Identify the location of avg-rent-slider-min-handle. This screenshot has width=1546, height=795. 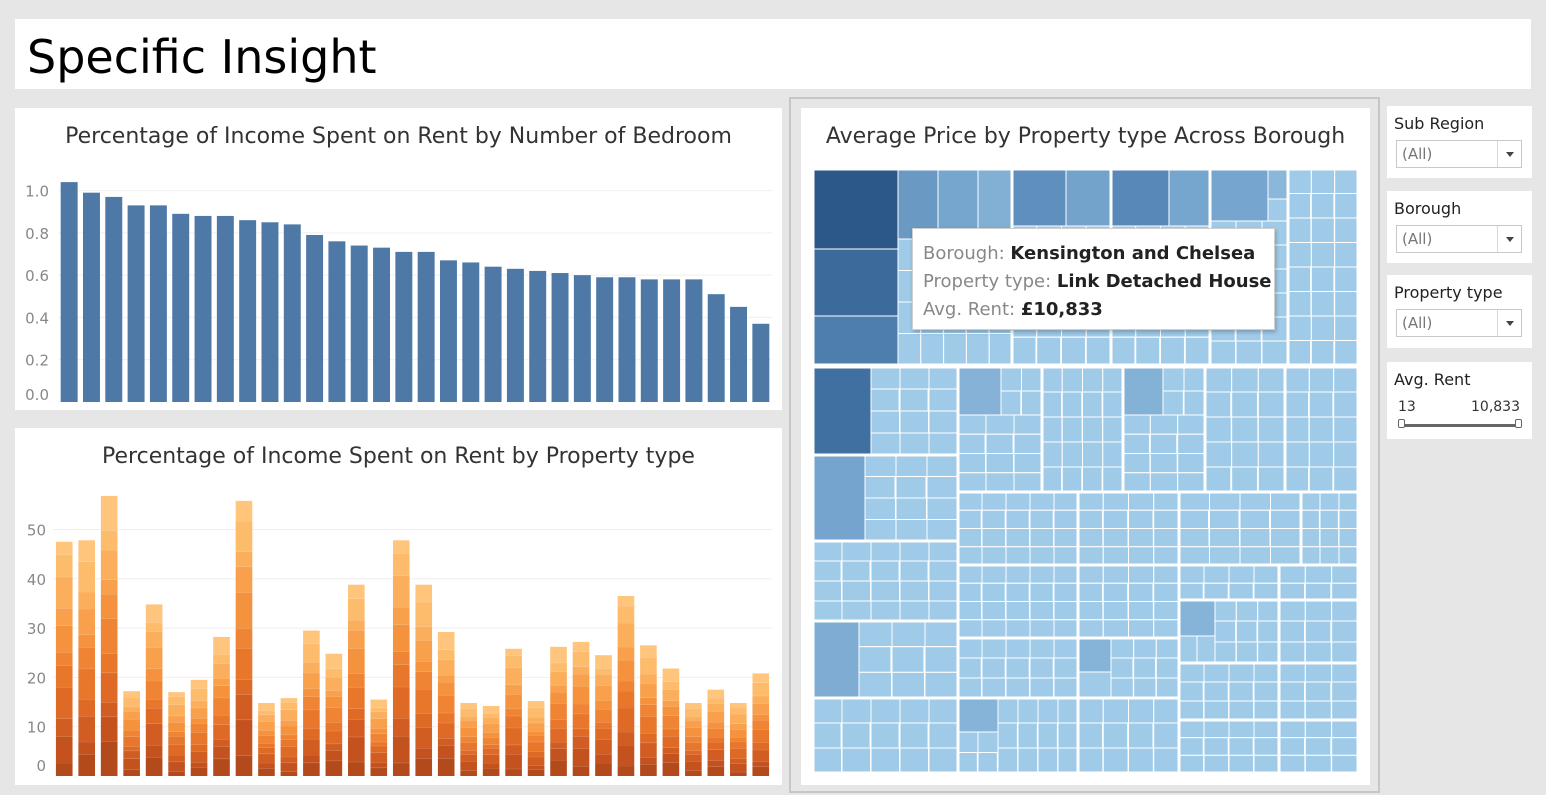
(1401, 423).